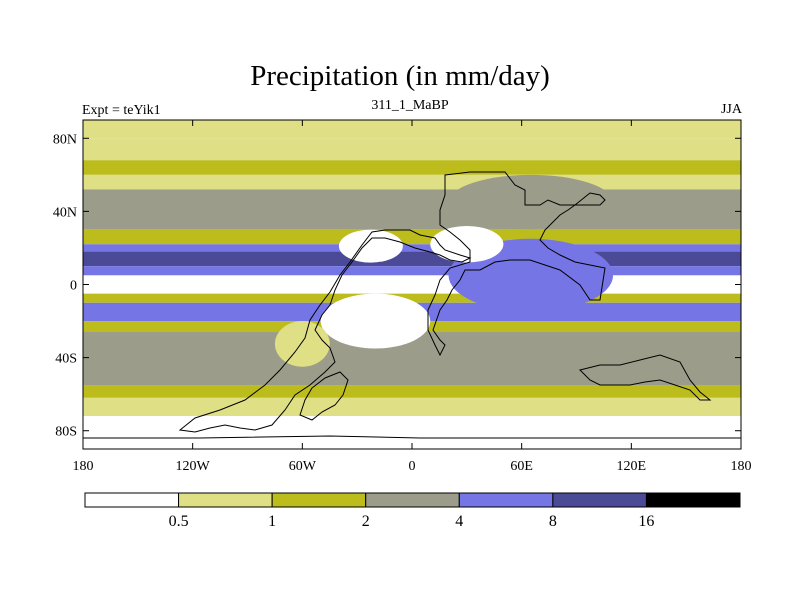  Describe the element at coordinates (410, 105) in the screenshot. I see `time-label: 311_1_MaBP` at that location.